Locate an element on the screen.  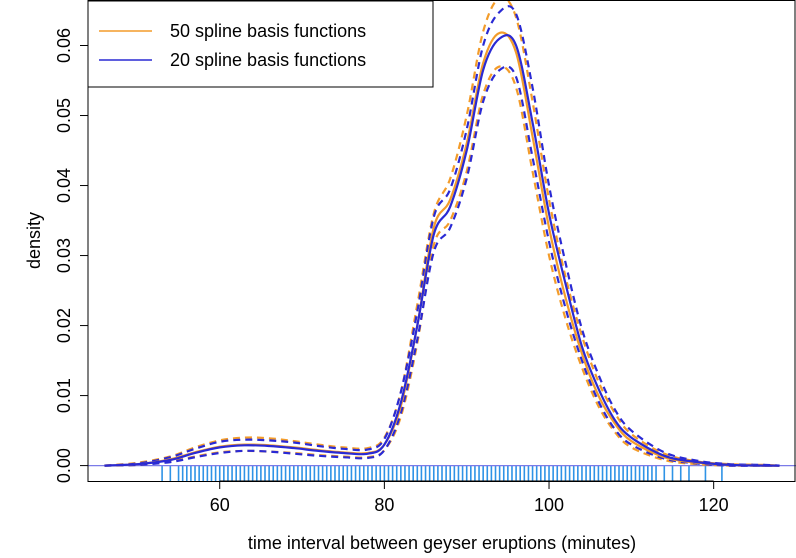
y-axis-label: density is located at coordinates (34, 240).